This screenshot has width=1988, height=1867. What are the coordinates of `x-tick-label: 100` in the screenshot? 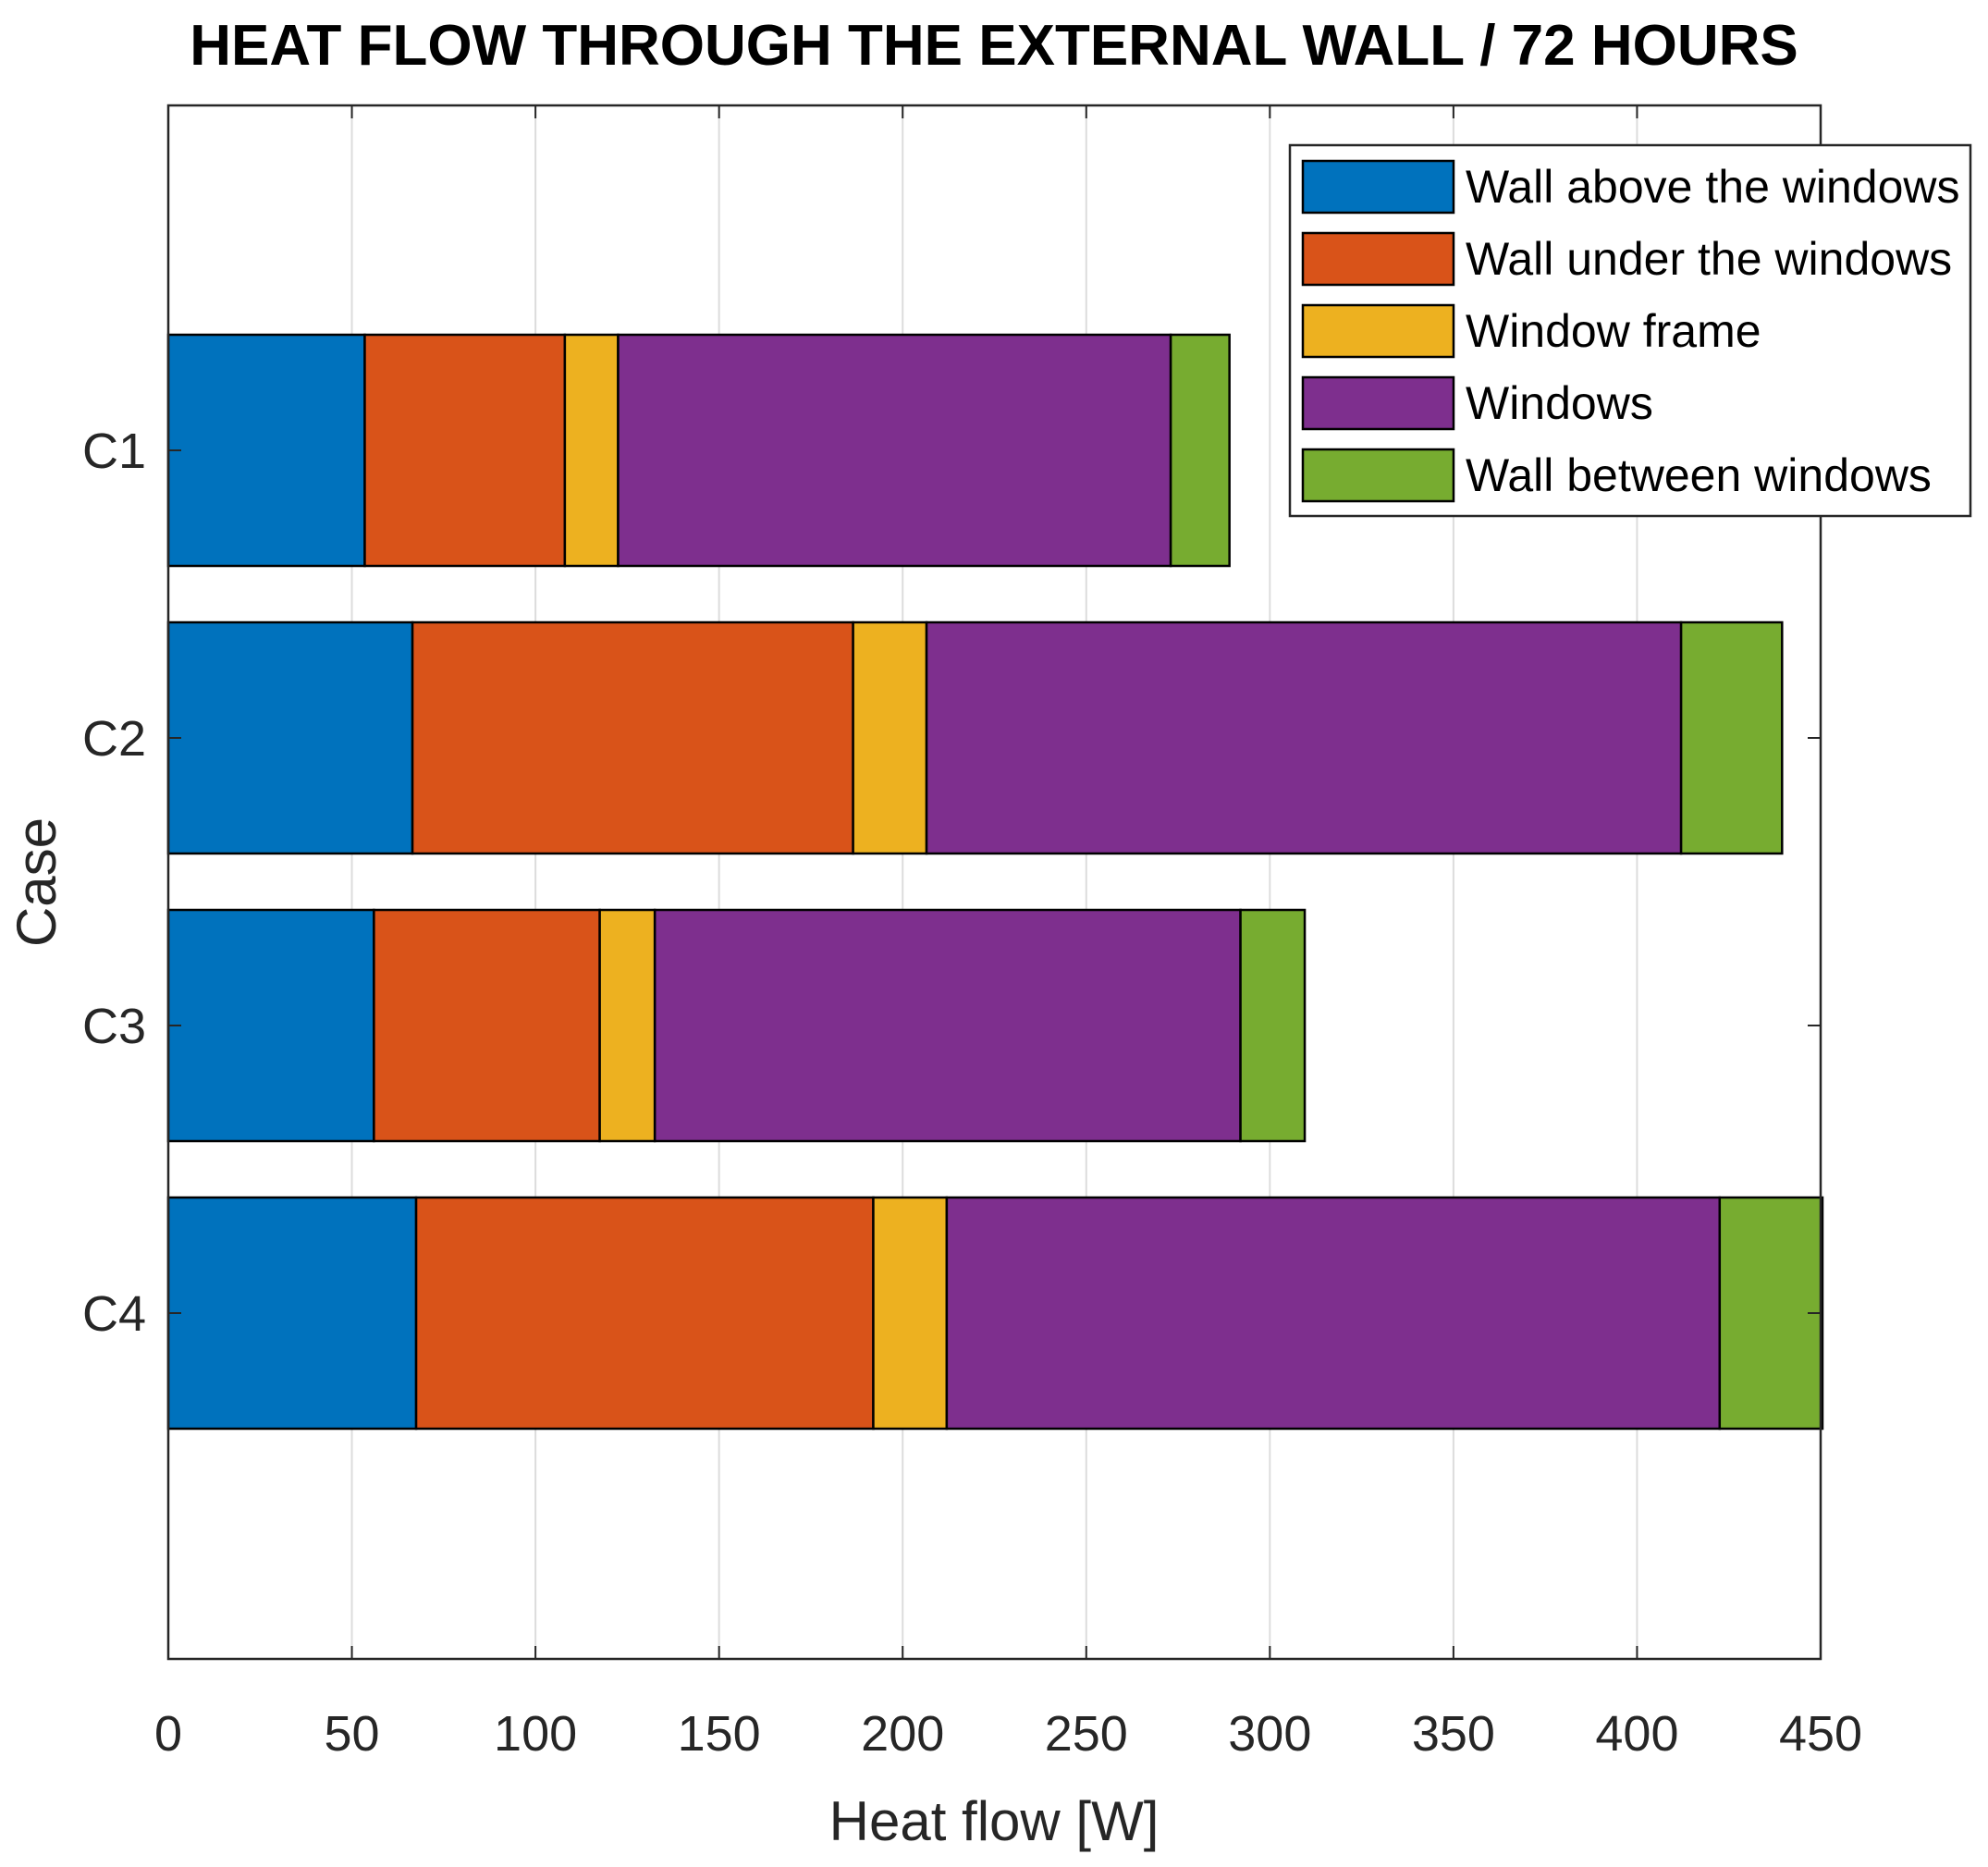 It's located at (535, 1734).